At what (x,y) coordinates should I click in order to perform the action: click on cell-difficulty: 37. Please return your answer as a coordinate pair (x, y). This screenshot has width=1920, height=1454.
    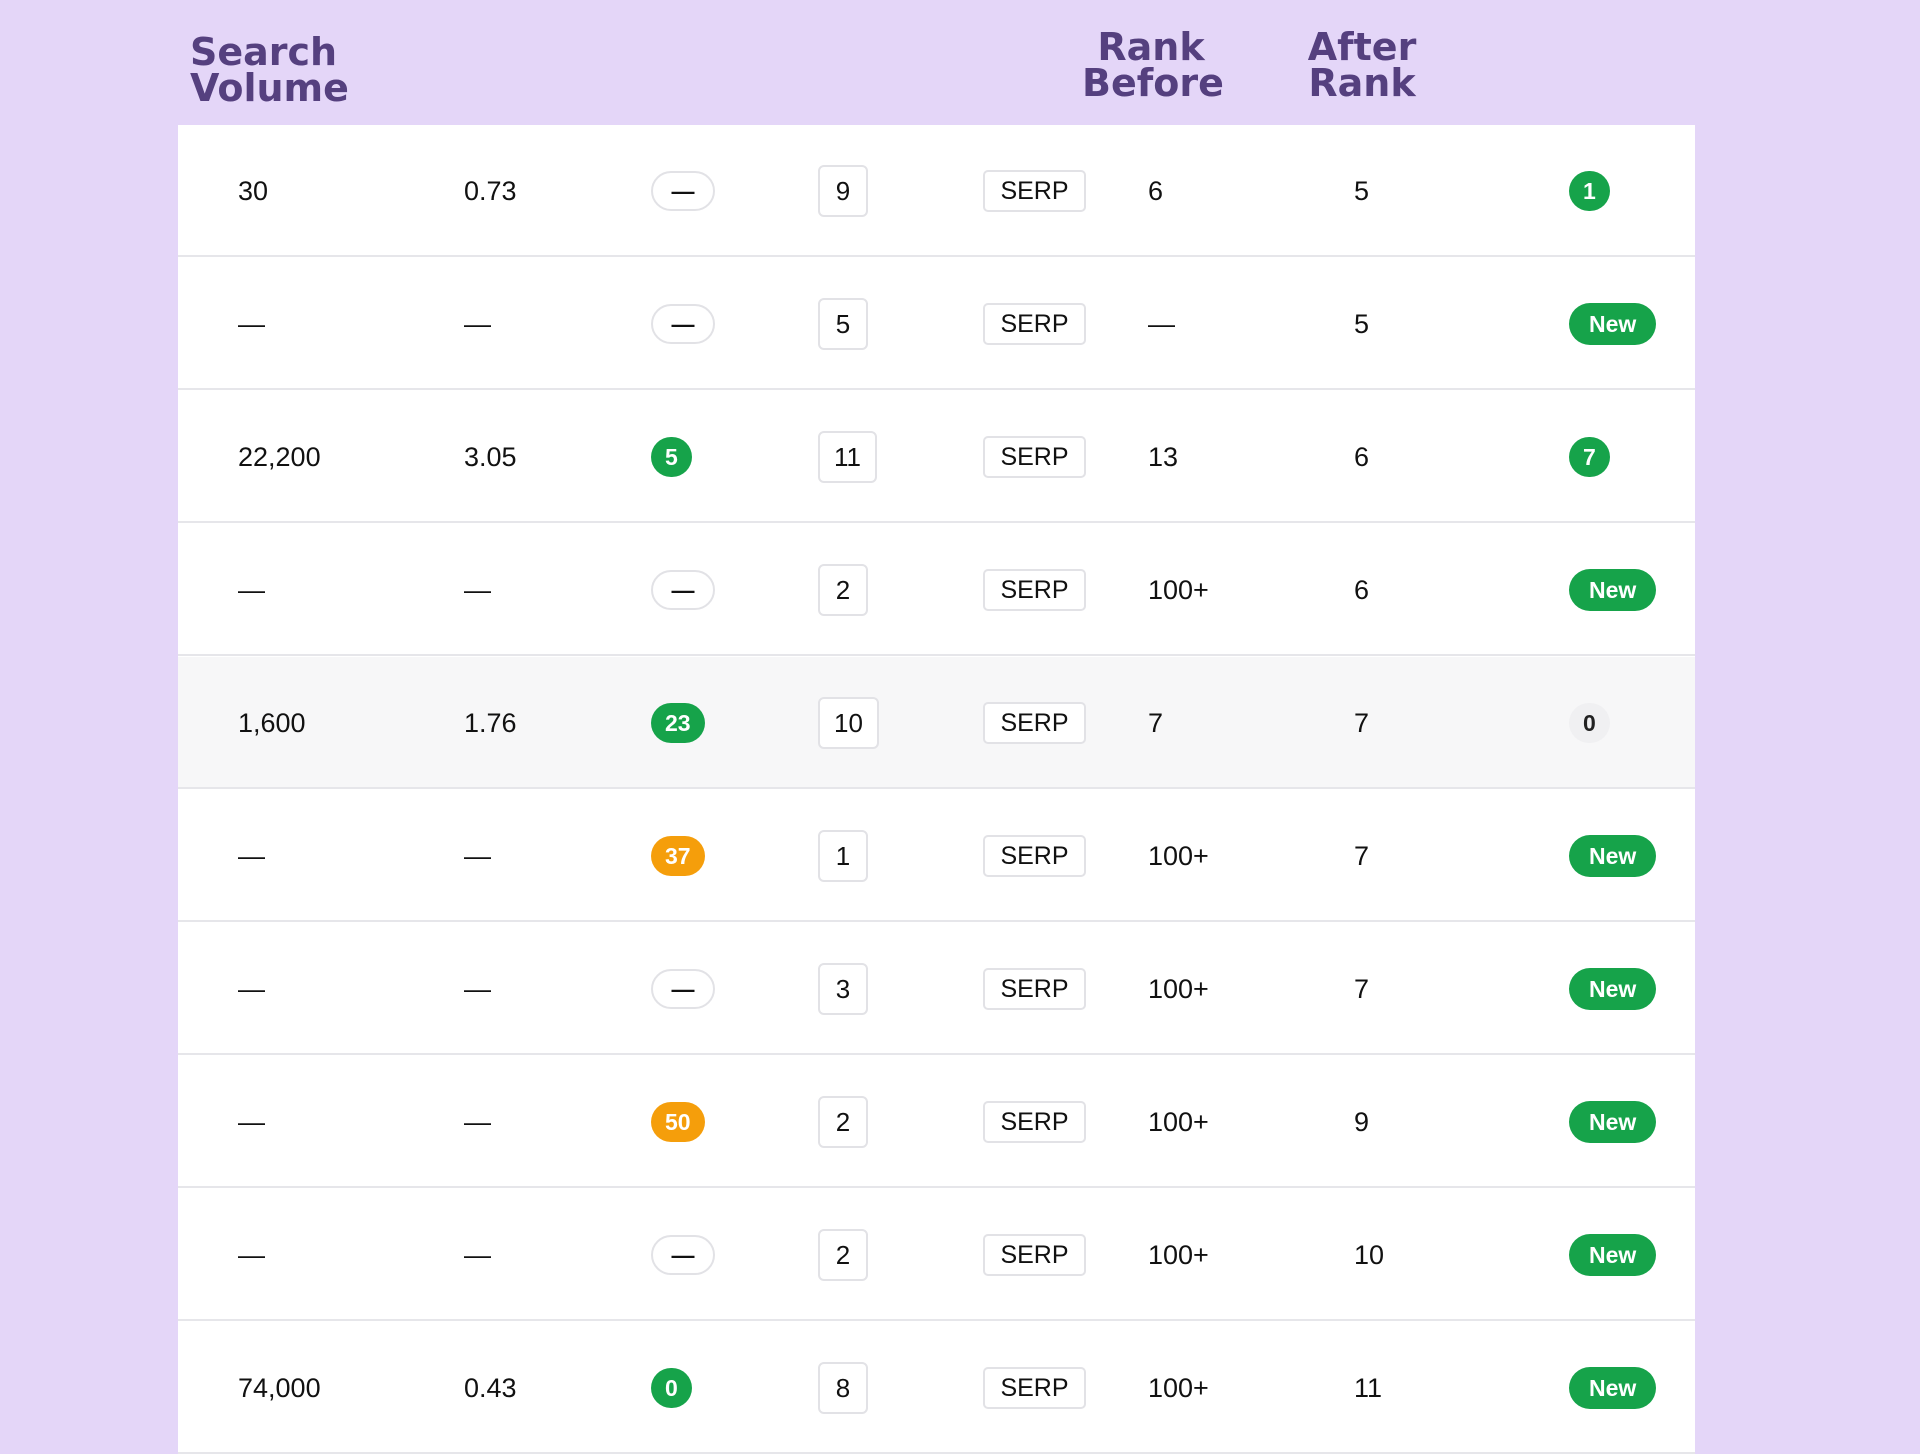
    Looking at the image, I should click on (678, 856).